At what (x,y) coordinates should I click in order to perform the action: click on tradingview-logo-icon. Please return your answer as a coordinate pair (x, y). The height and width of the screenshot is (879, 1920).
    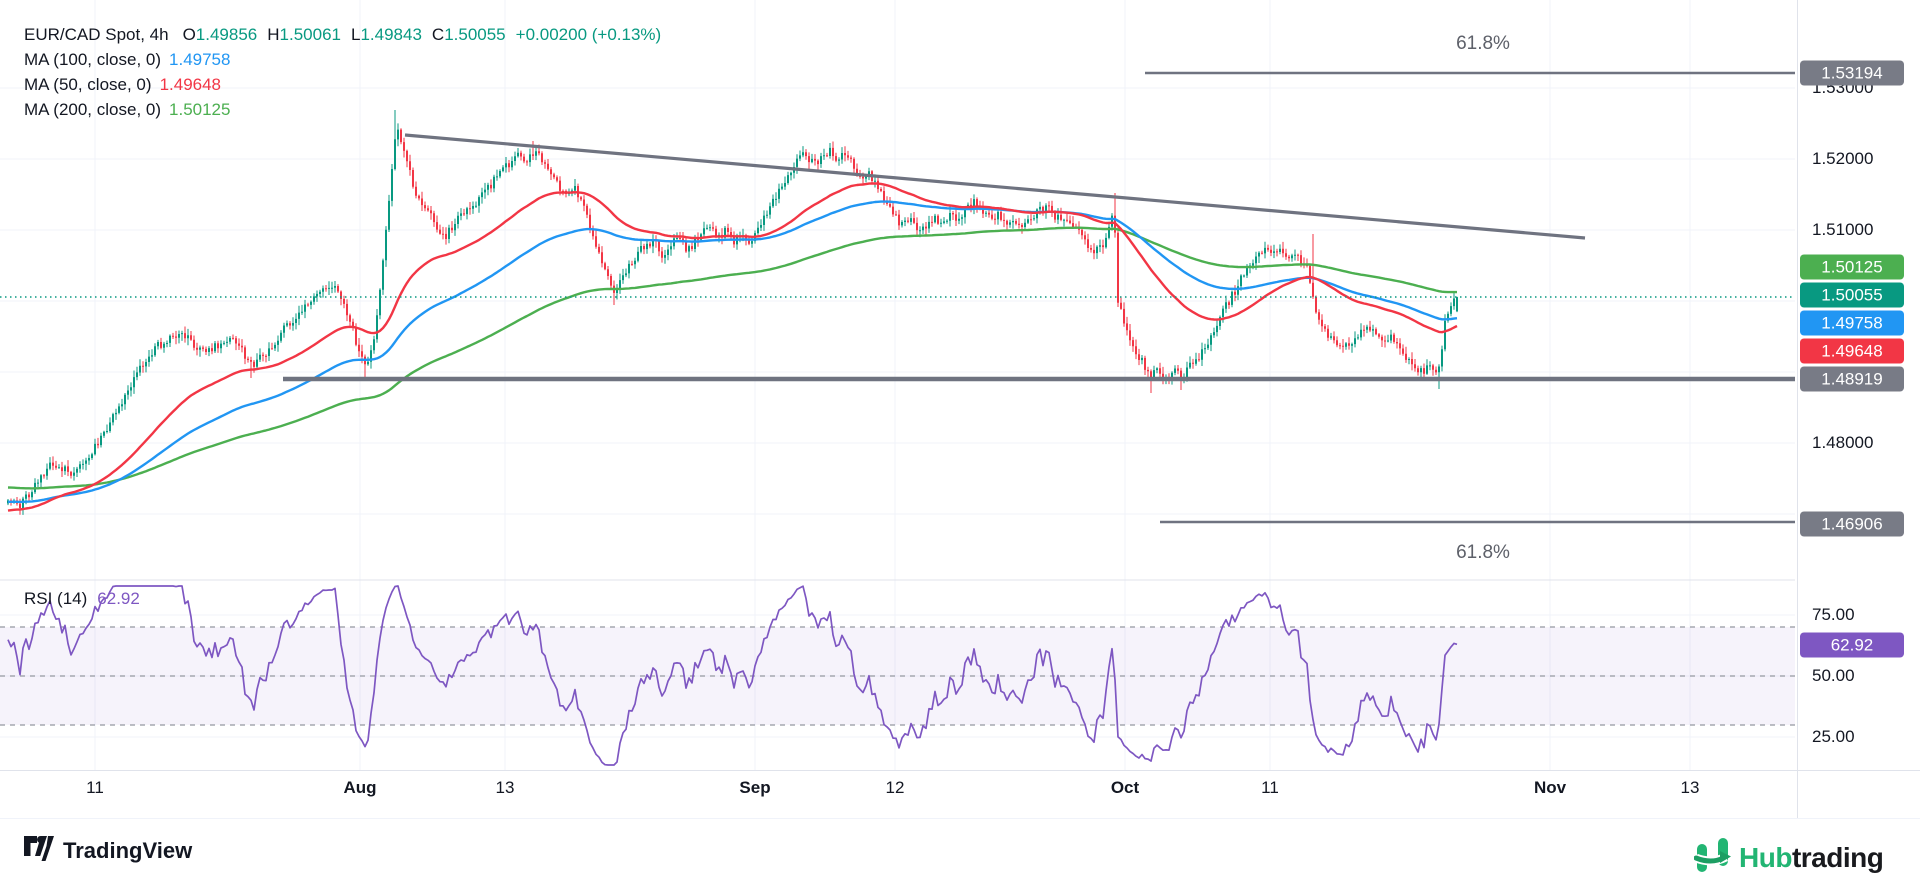
    Looking at the image, I should click on (39, 850).